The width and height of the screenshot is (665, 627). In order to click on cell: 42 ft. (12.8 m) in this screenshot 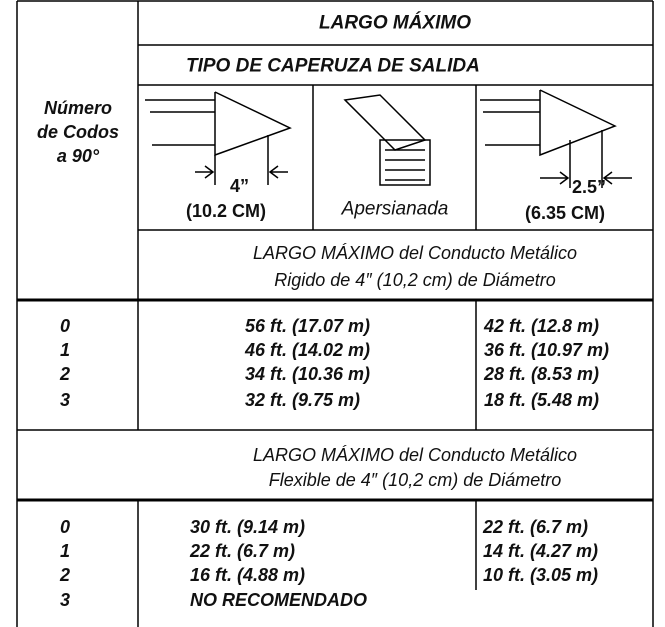, I will do `click(542, 326)`.